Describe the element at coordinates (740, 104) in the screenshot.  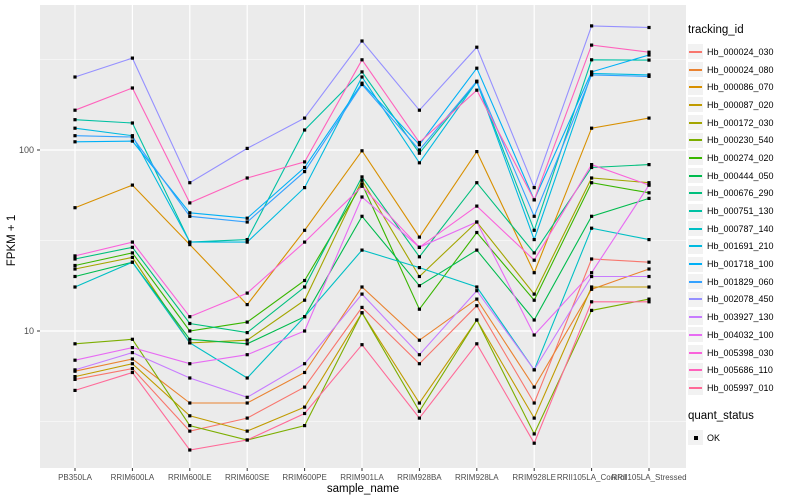
I see `legend-label: Hb_000087_020` at that location.